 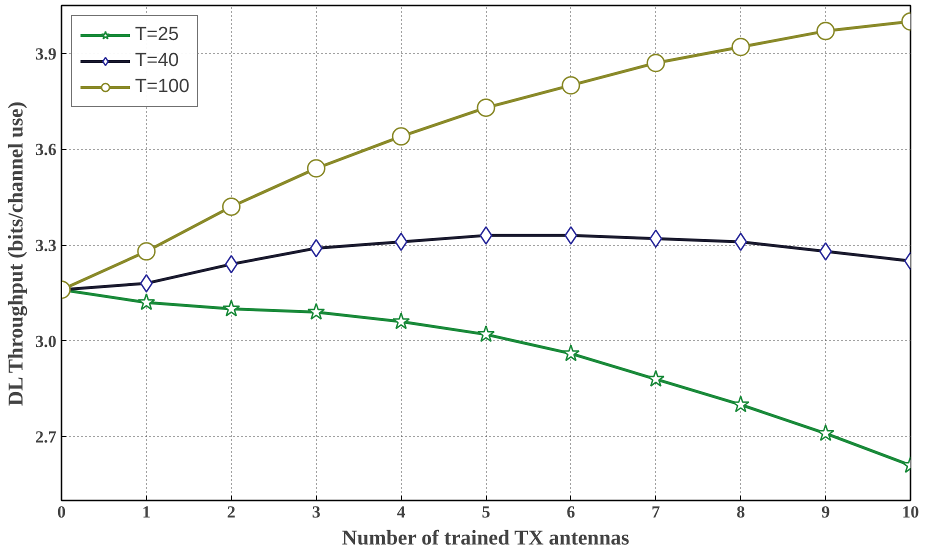 What do you see at coordinates (45, 54) in the screenshot?
I see `y-tick-label: 3.9` at bounding box center [45, 54].